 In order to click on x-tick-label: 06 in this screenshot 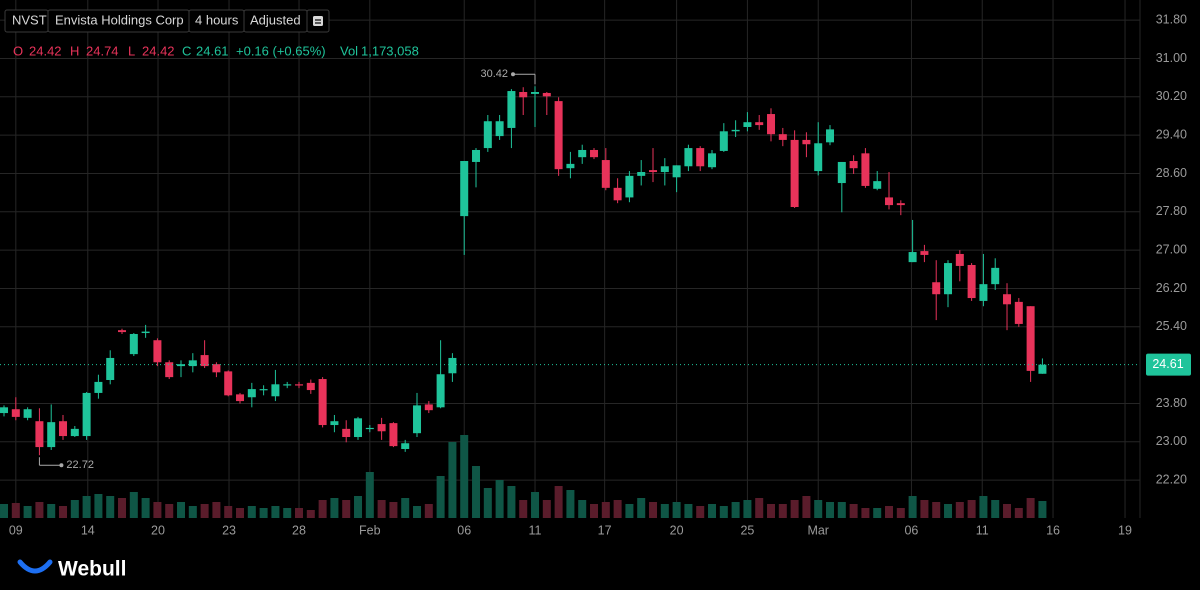, I will do `click(911, 530)`.